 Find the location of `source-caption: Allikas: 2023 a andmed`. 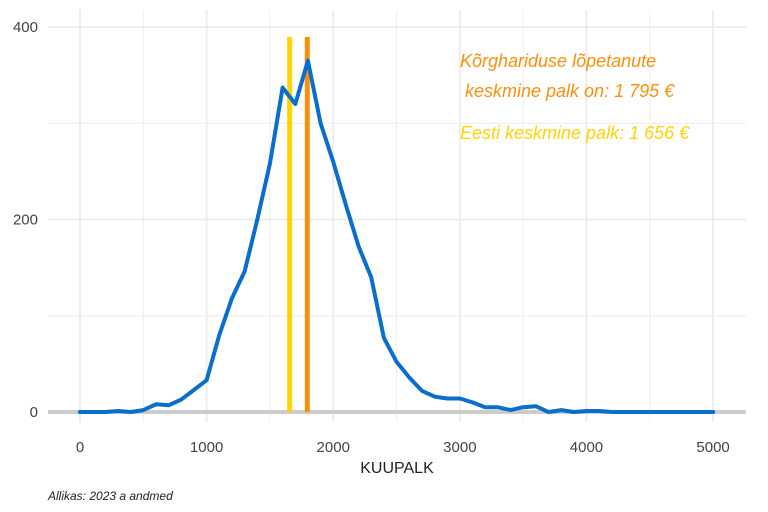

source-caption: Allikas: 2023 a andmed is located at coordinates (110, 496).